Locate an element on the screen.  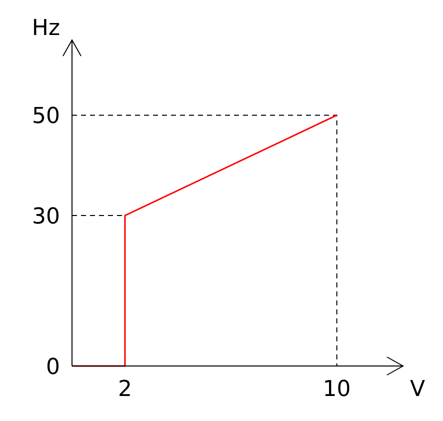
y-axis-title: Hz is located at coordinates (46, 28).